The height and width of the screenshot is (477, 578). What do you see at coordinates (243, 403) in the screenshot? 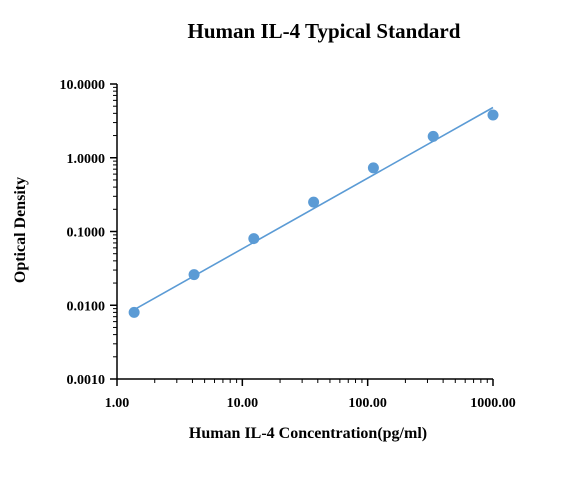
I see `x-tick-label: 10.00` at bounding box center [243, 403].